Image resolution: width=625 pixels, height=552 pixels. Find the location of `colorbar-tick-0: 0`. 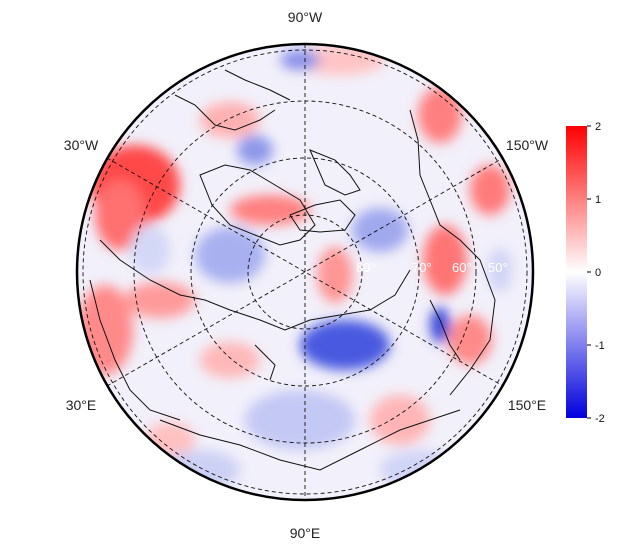

colorbar-tick-0: 0 is located at coordinates (598, 273).